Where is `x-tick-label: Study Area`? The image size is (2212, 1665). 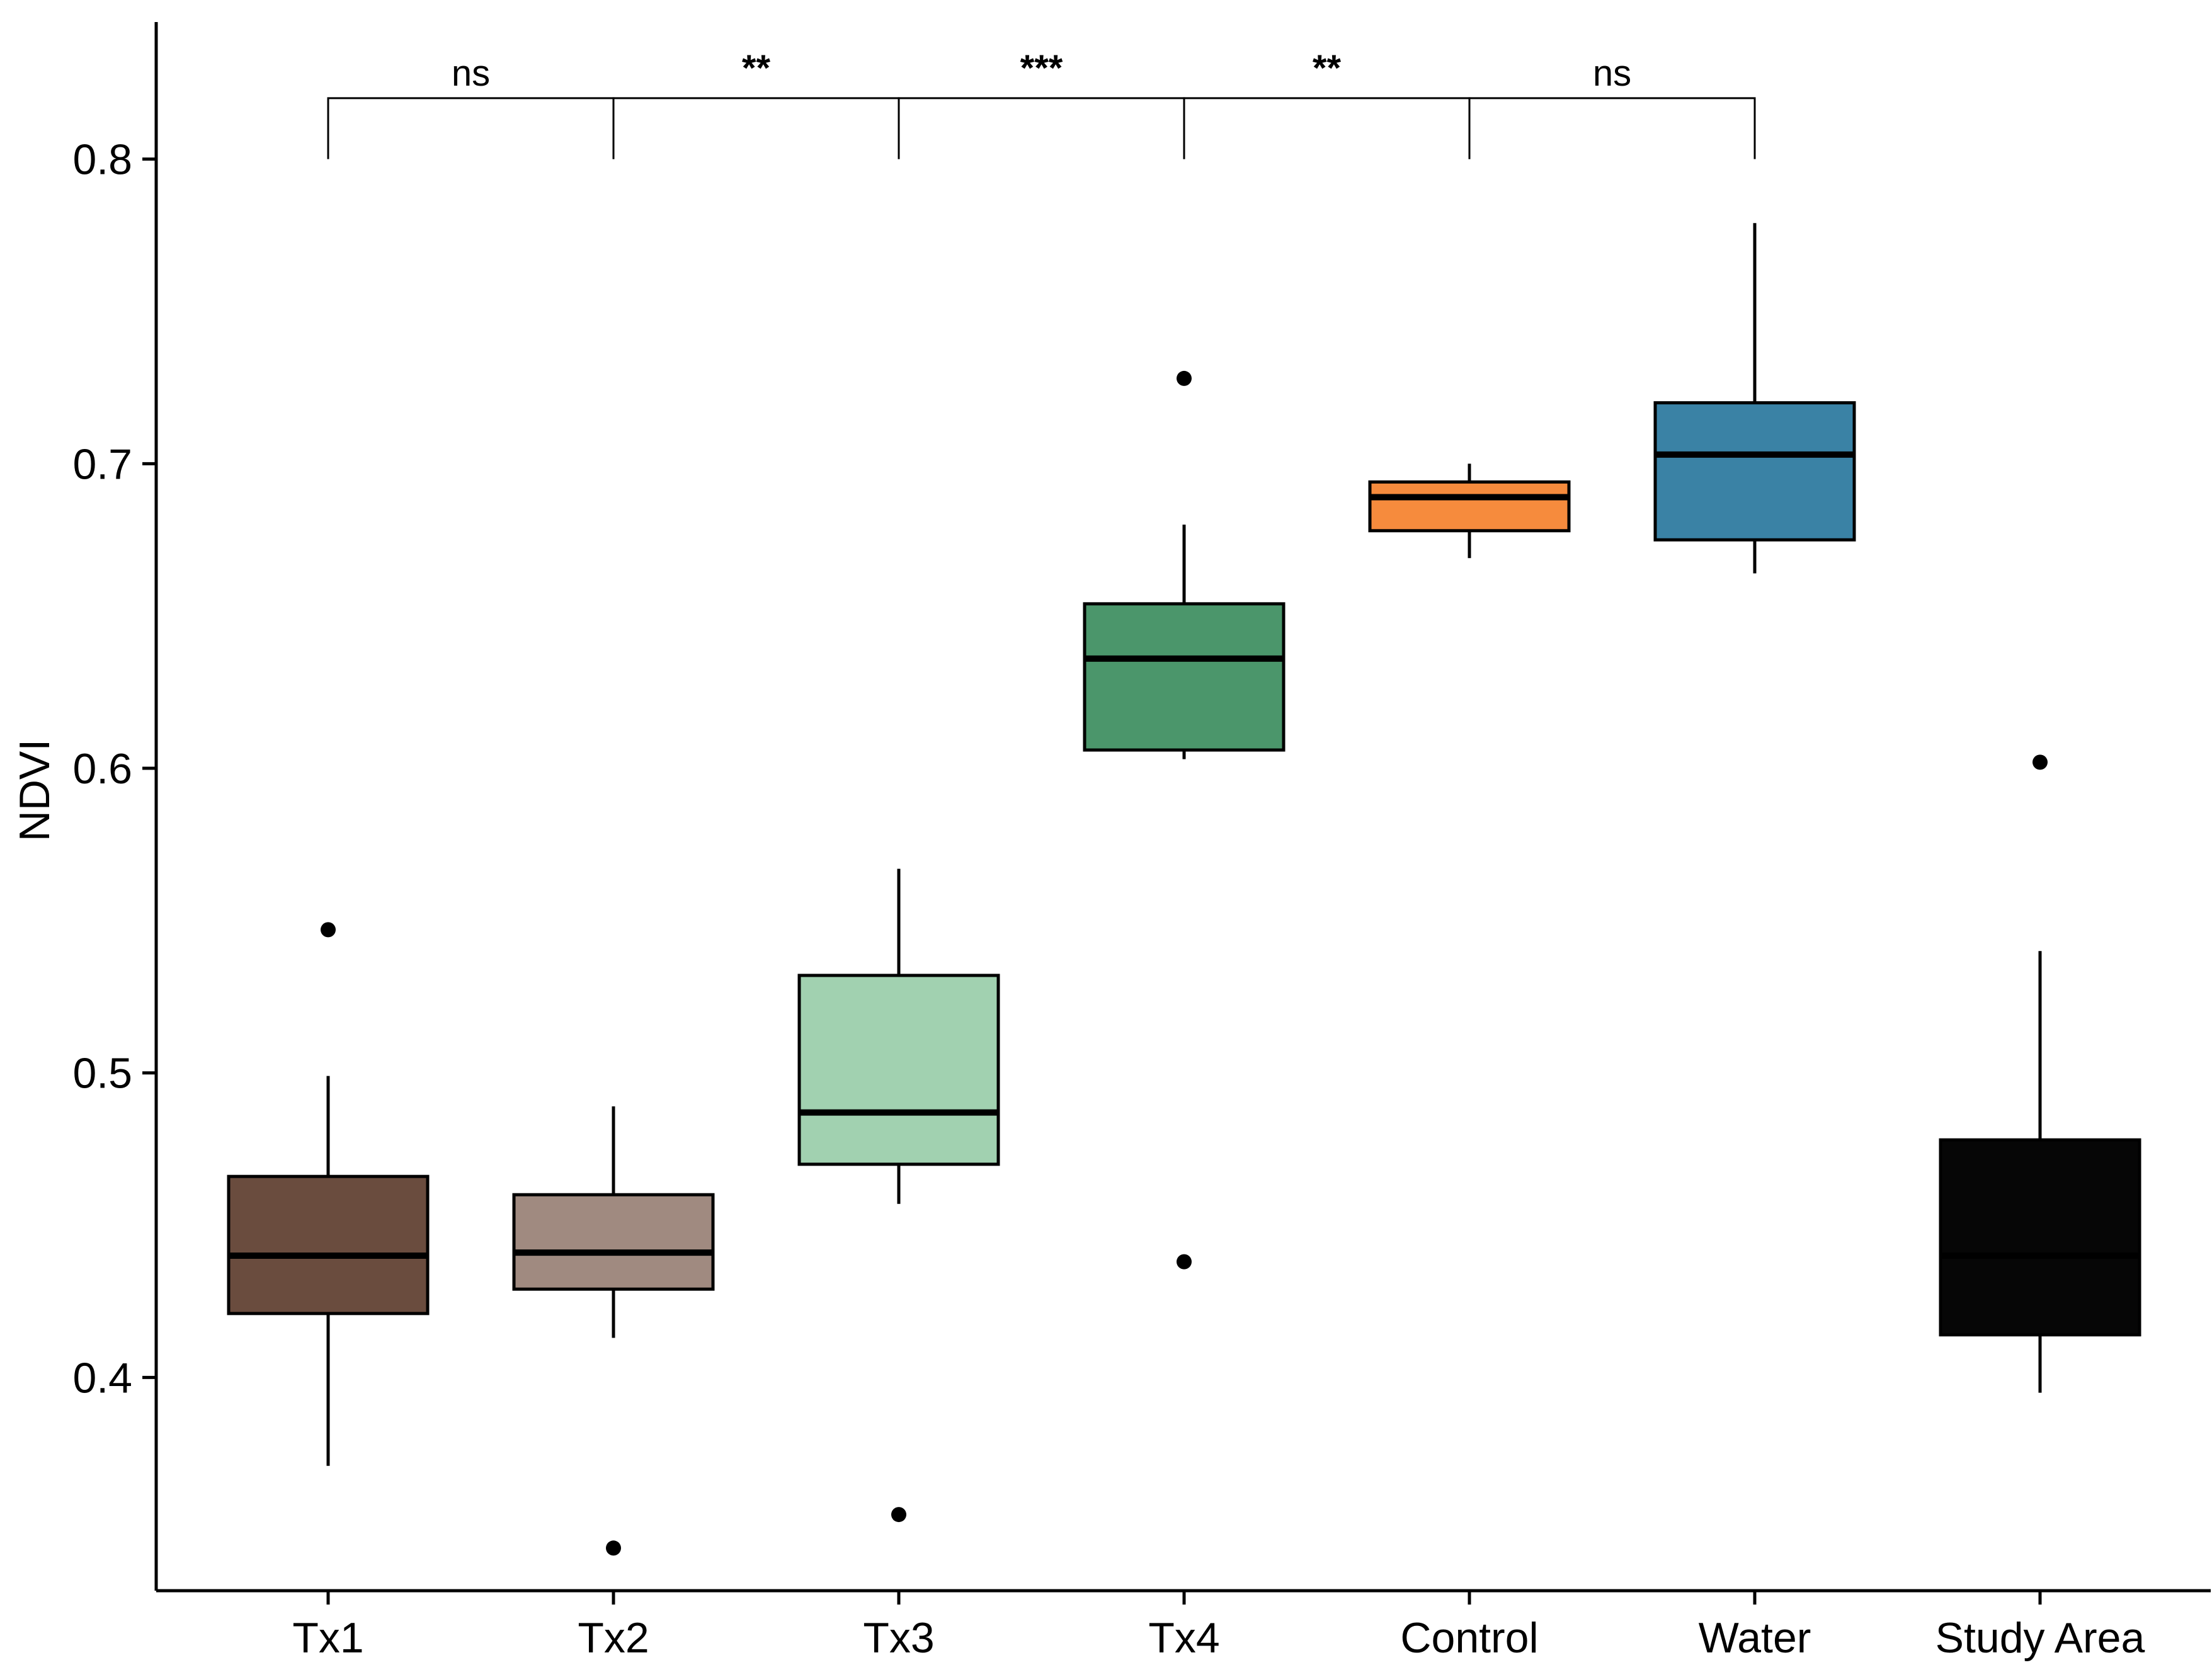
x-tick-label: Study Area is located at coordinates (2040, 1638).